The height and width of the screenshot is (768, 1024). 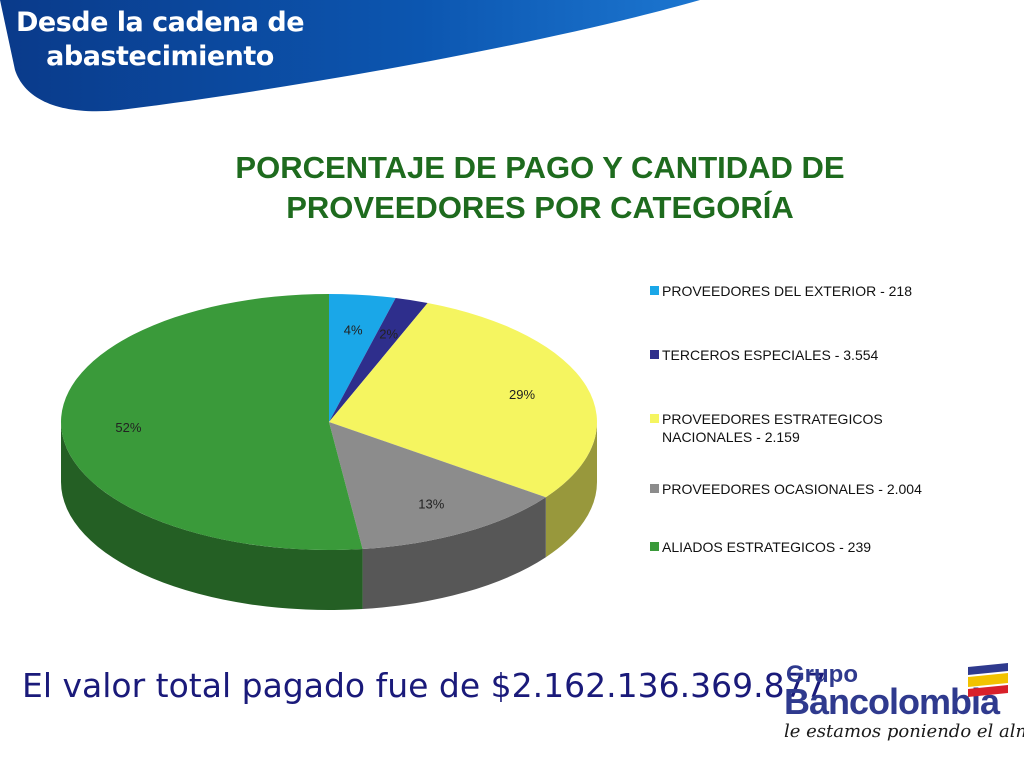 What do you see at coordinates (388, 333) in the screenshot?
I see `pie-value-label-1: 2%` at bounding box center [388, 333].